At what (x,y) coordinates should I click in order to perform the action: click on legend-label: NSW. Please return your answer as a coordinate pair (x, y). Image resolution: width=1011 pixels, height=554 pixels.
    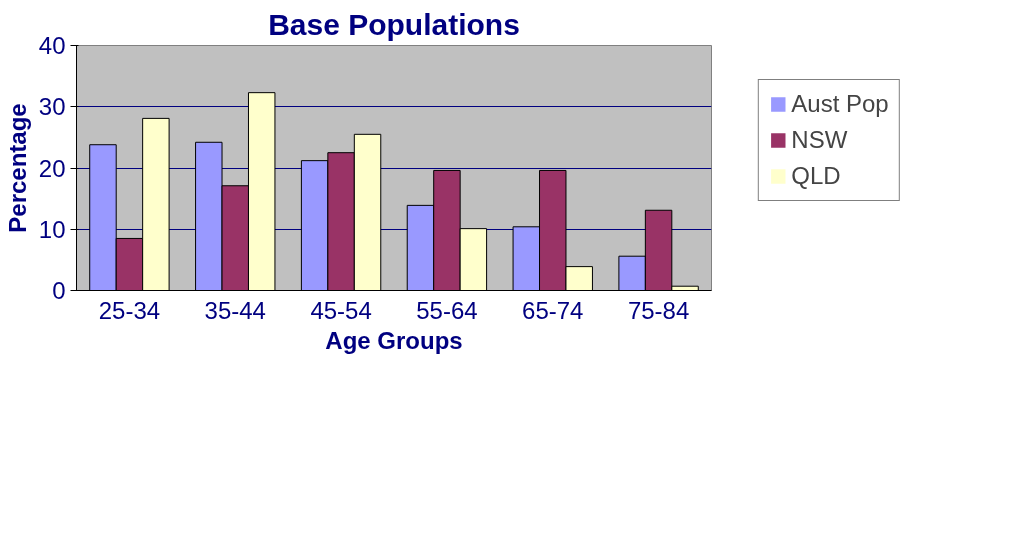
    Looking at the image, I should click on (819, 139).